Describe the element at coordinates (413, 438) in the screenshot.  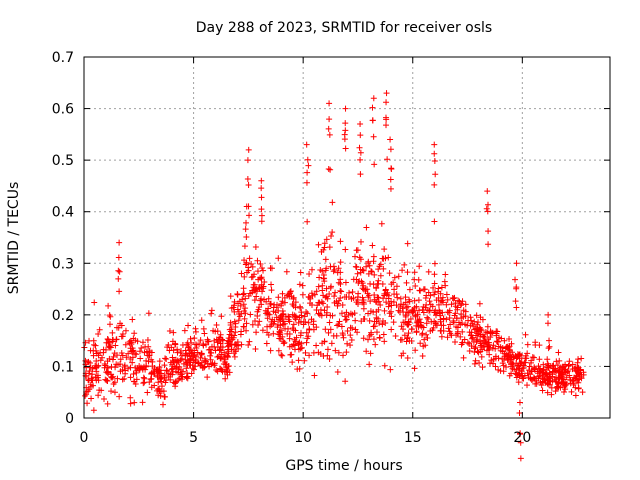
I see `x-tick-label: 15` at that location.